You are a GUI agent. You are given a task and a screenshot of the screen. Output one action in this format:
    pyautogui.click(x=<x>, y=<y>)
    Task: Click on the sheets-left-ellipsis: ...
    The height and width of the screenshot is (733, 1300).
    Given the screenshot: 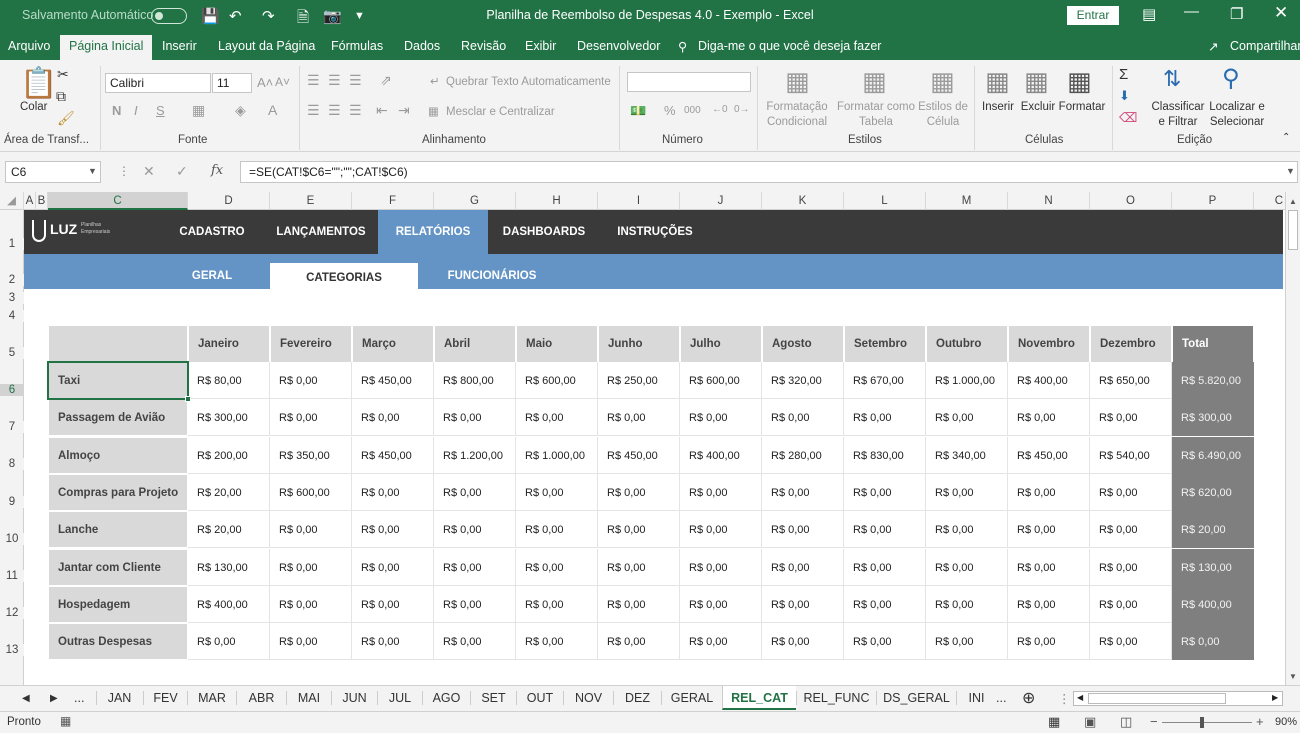 What is the action you would take?
    pyautogui.click(x=79, y=698)
    